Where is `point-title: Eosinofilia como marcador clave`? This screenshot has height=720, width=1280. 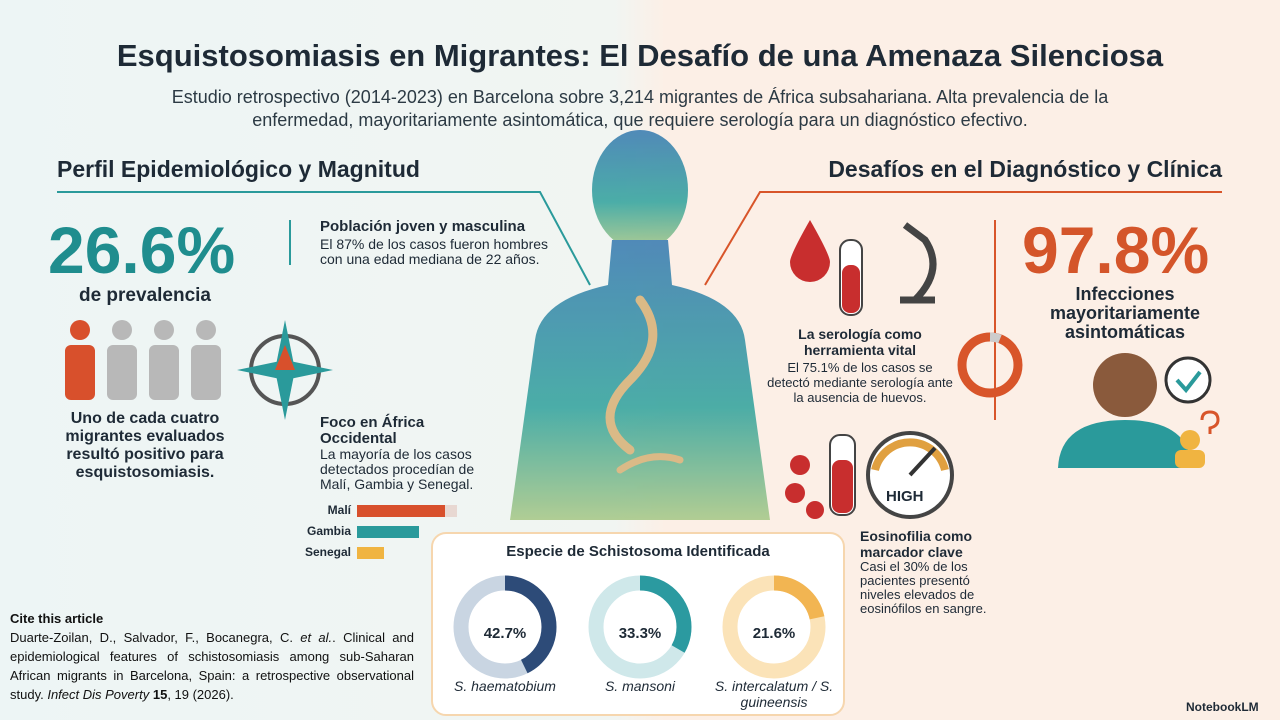 point-title: Eosinofilia como marcador clave is located at coordinates (916, 544).